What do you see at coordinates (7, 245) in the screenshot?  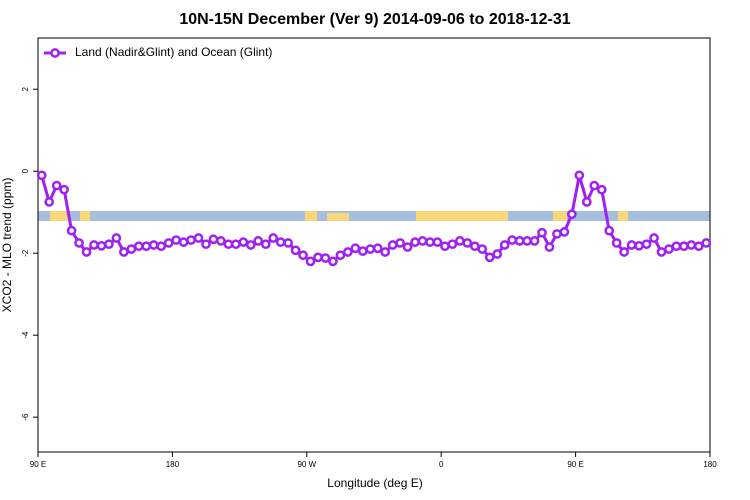 I see `y-axis-label: XCO2 - MLO trend (ppm)` at bounding box center [7, 245].